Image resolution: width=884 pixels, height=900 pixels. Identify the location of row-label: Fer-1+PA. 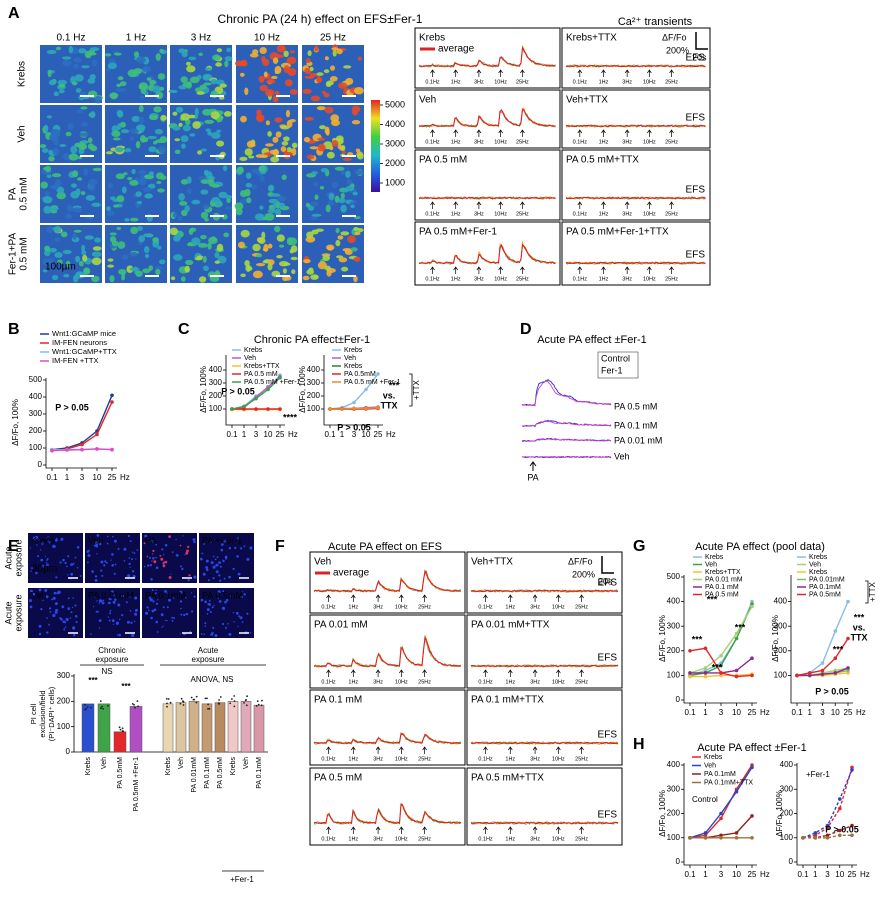
(13, 254).